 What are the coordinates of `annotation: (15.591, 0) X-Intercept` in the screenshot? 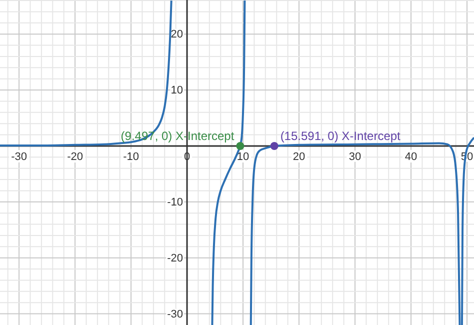 It's located at (341, 136).